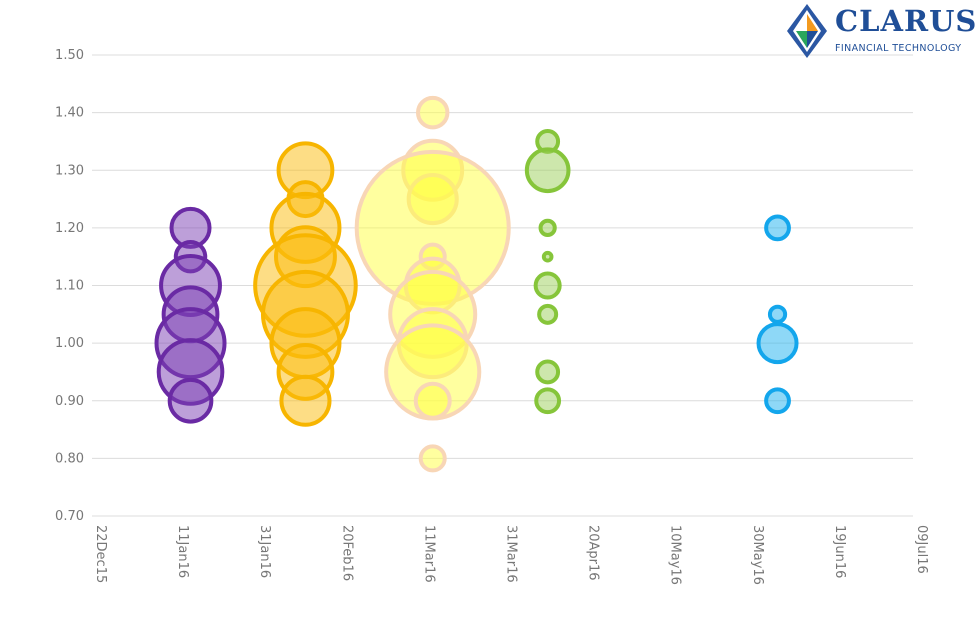  What do you see at coordinates (839, 551) in the screenshot?
I see `x-tick-label: 19Jun16` at bounding box center [839, 551].